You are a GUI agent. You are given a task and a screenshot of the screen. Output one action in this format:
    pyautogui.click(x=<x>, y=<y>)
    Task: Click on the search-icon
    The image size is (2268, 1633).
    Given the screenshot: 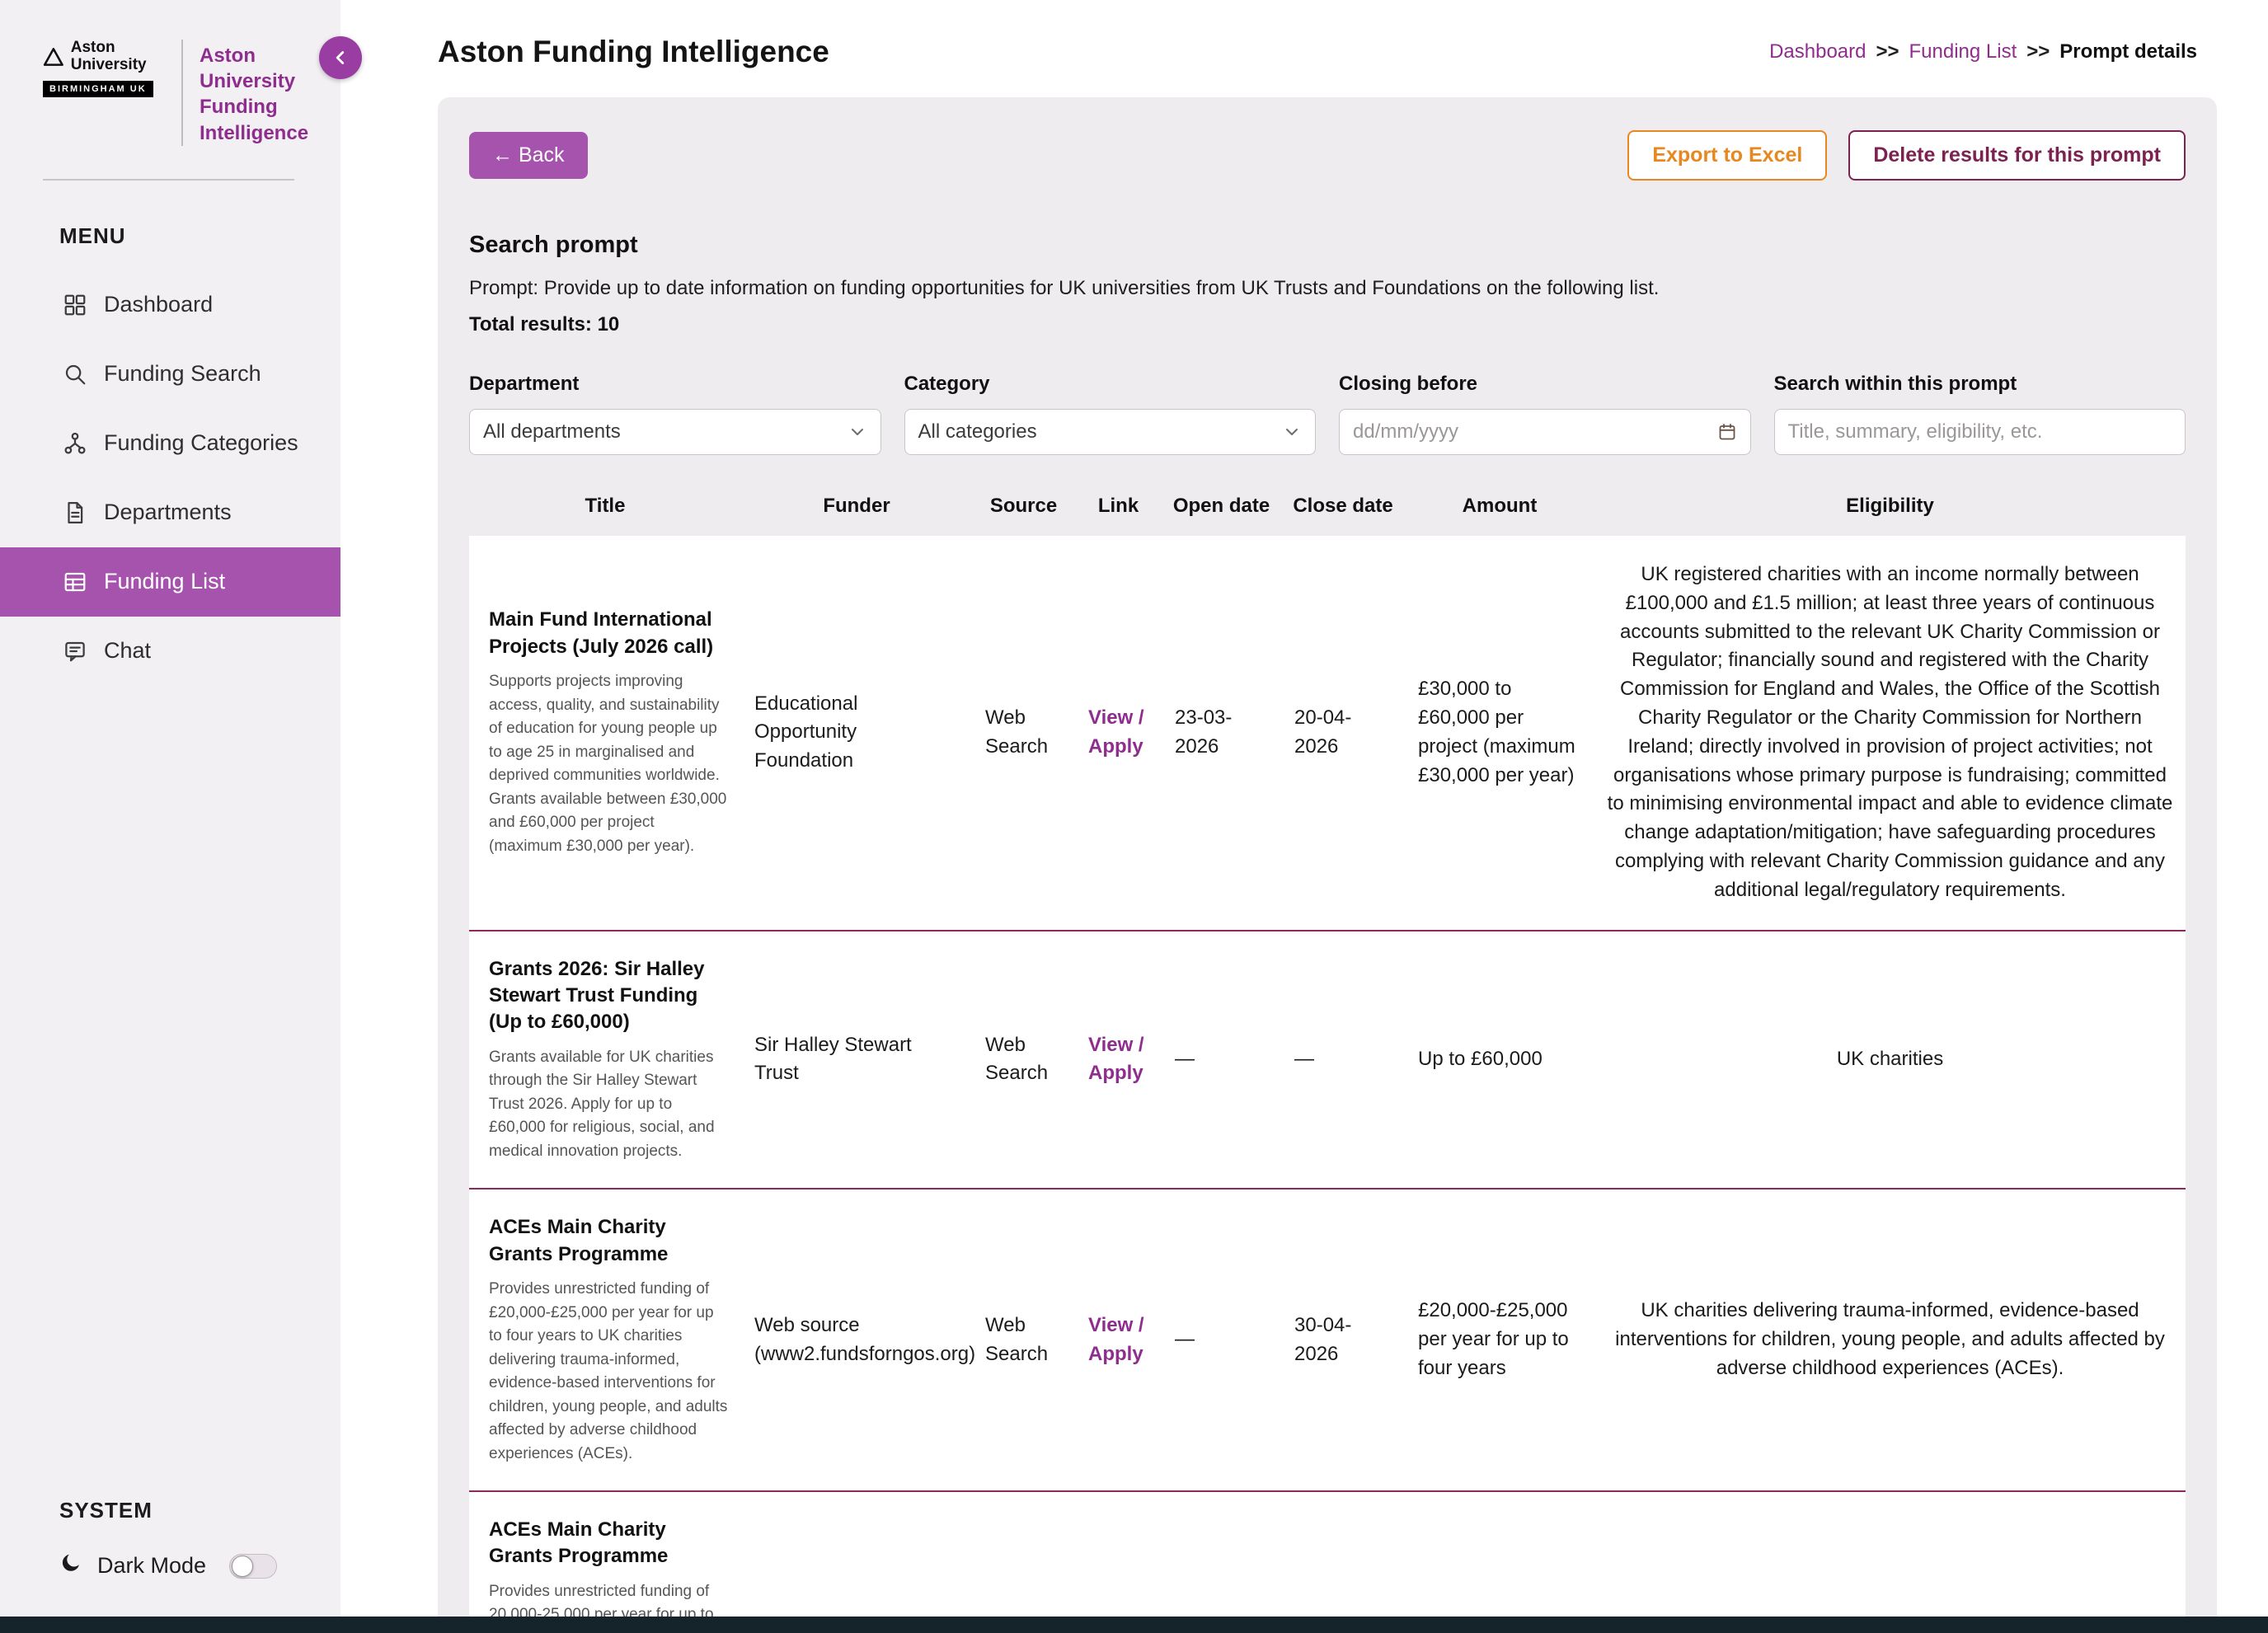 What is the action you would take?
    pyautogui.click(x=75, y=374)
    